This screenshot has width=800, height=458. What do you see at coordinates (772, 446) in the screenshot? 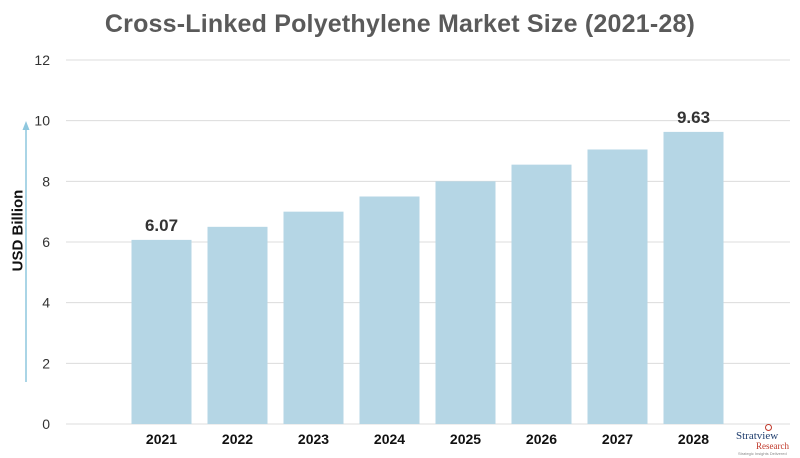
I see `logo-sub: Research` at bounding box center [772, 446].